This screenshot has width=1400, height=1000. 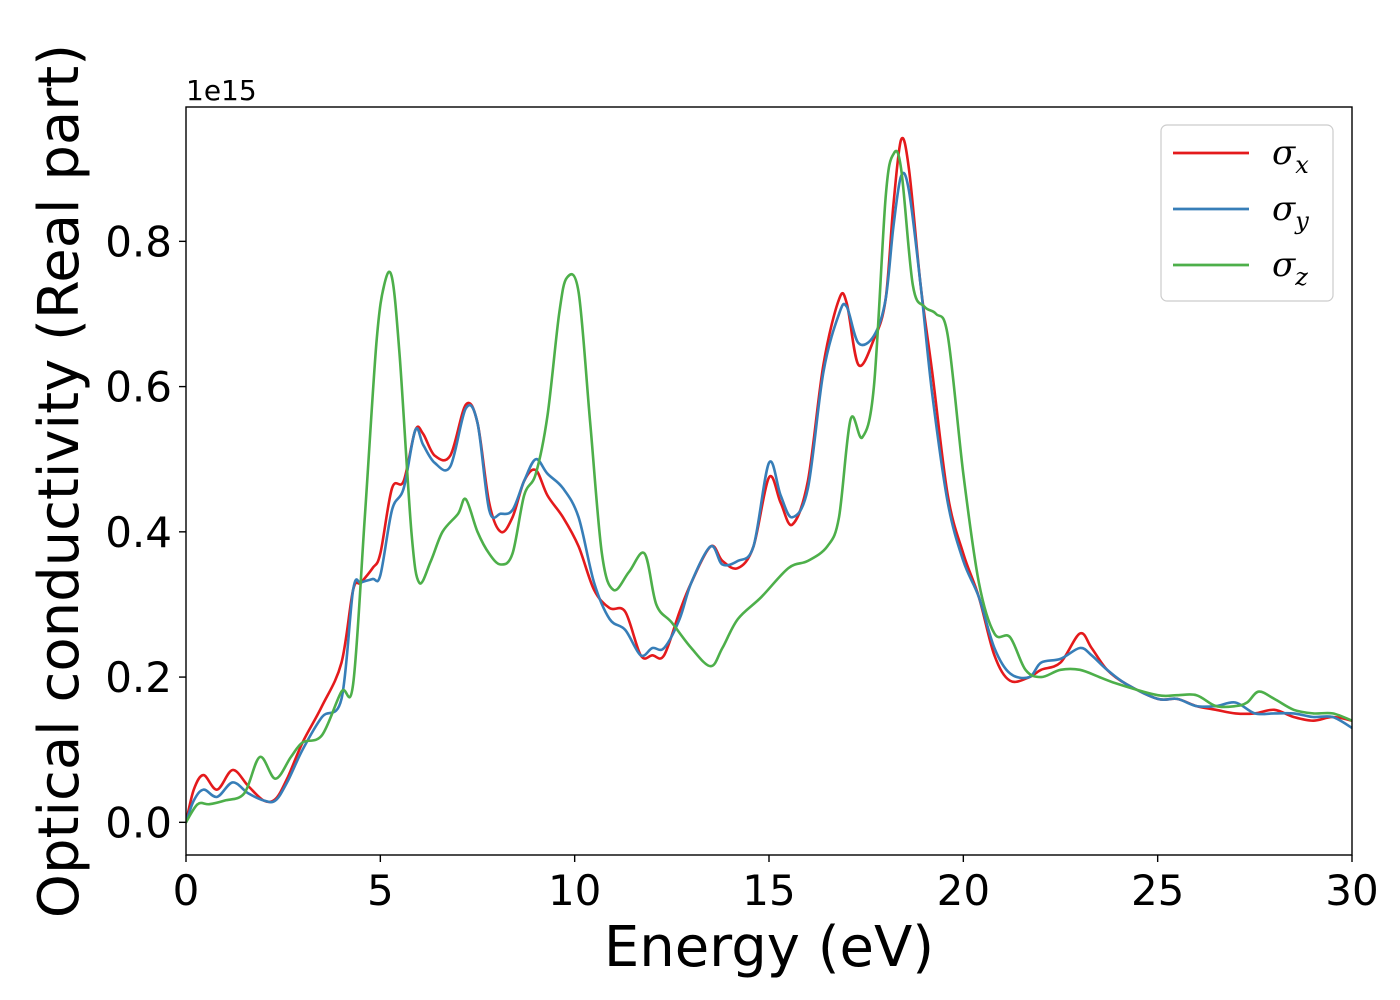 What do you see at coordinates (138, 387) in the screenshot?
I see `y-tick-label: 0.6` at bounding box center [138, 387].